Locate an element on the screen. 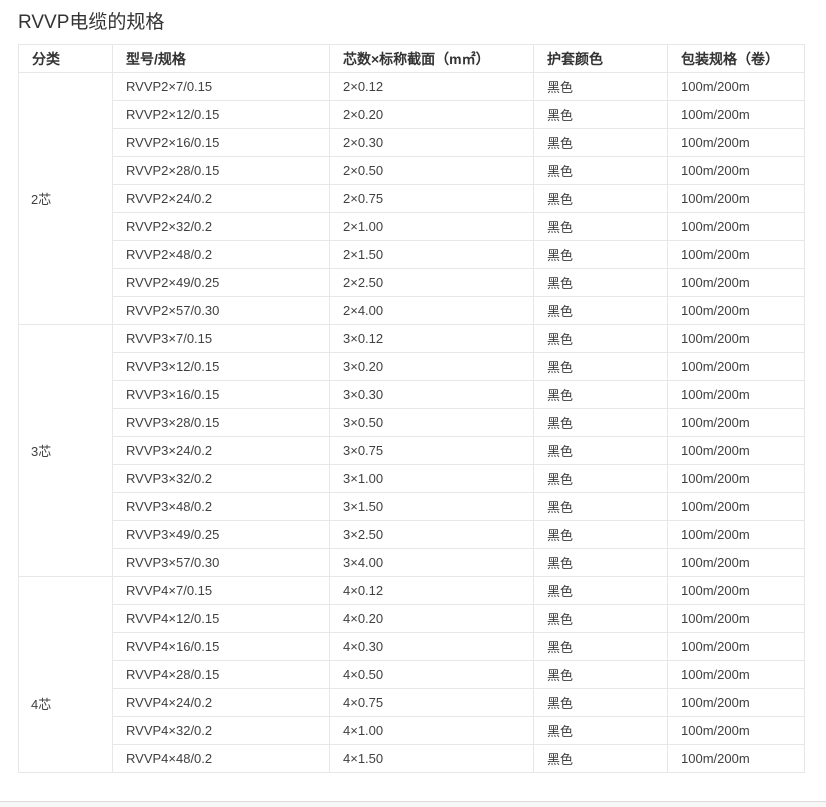 This screenshot has height=807, width=826. table-row: RVVP3×57/0.30 3×4.00 黑色 100m/200m is located at coordinates (412, 562).